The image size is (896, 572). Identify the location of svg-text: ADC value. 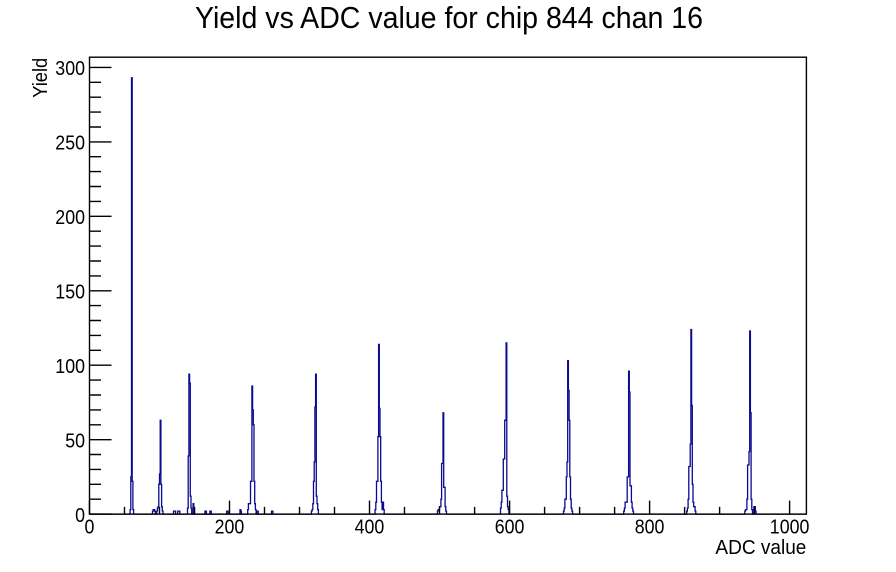
(760, 547).